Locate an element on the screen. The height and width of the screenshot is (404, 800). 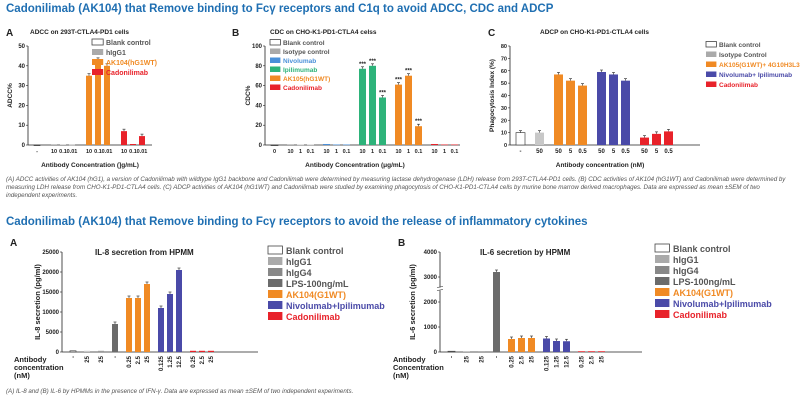
y-tick-label: 60 is located at coordinates (258, 87).